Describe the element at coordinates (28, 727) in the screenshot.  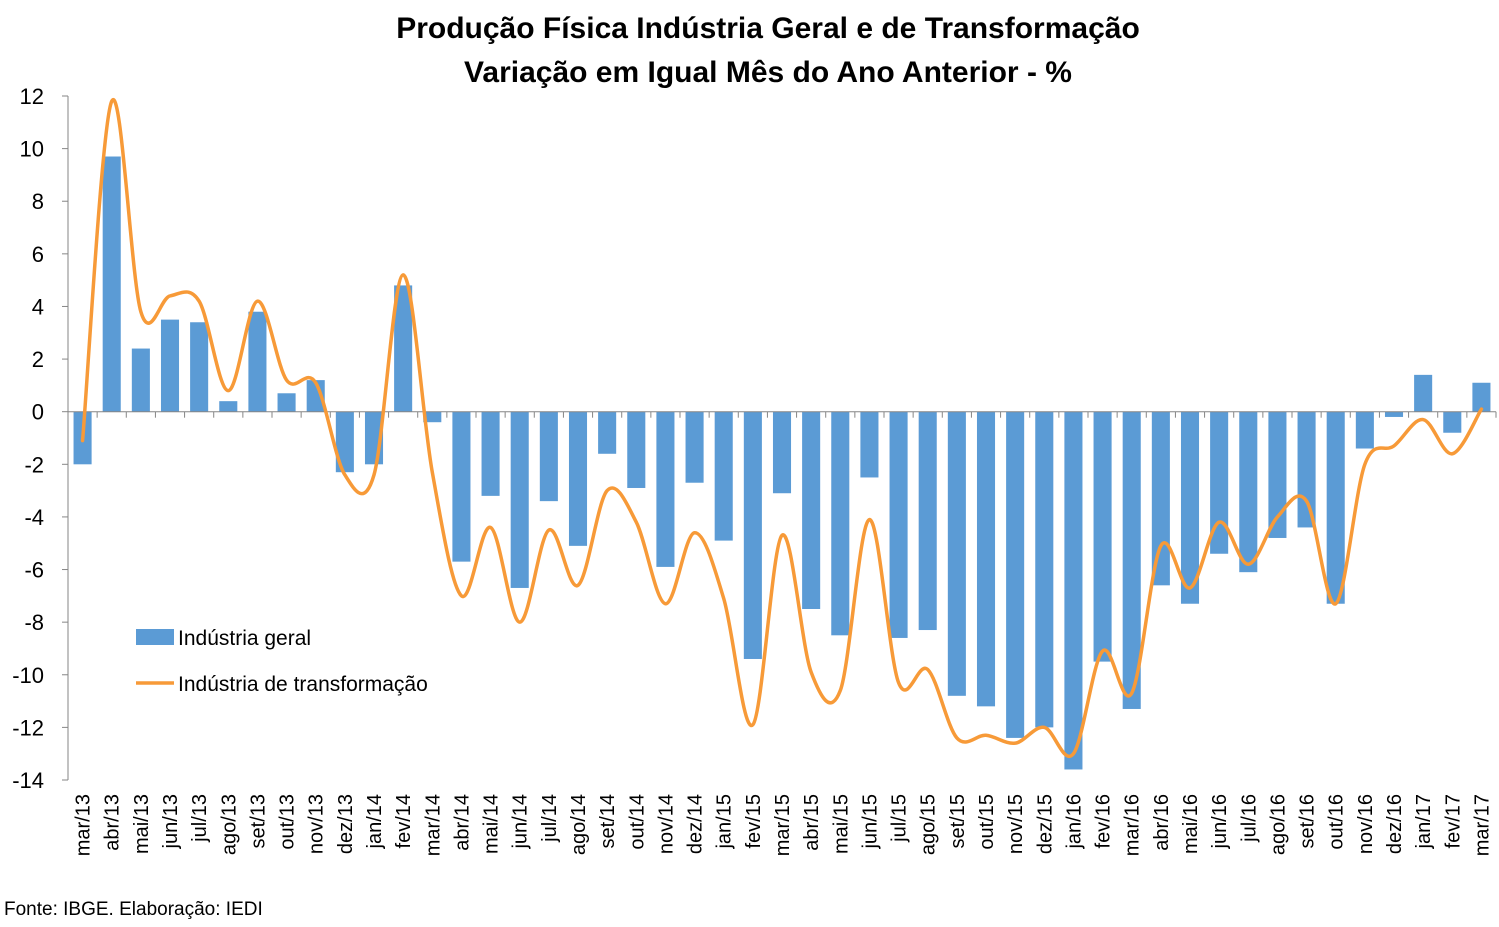
I see `y-tick-label: -12` at that location.